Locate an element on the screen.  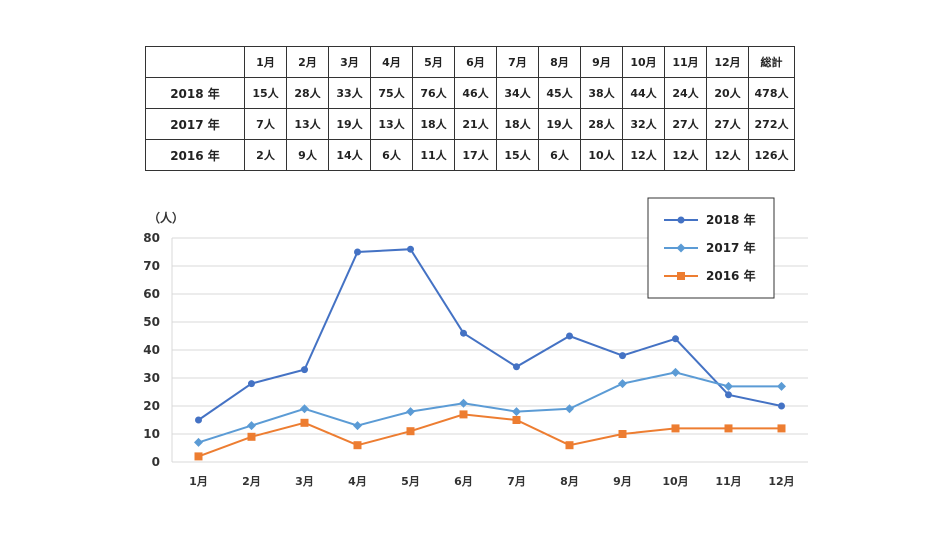
table-cell: 13人 is located at coordinates (307, 124).